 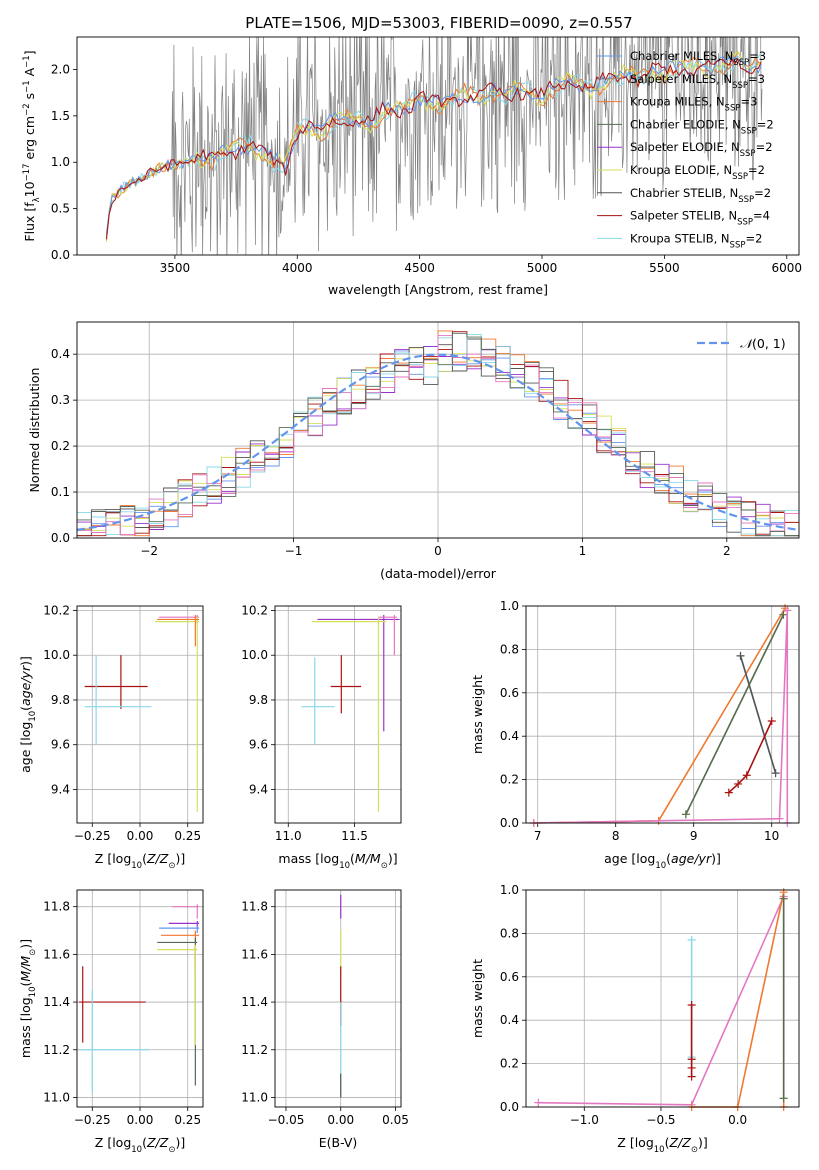 I want to click on y-tick-label: 11.4, so click(x=56, y=1002).